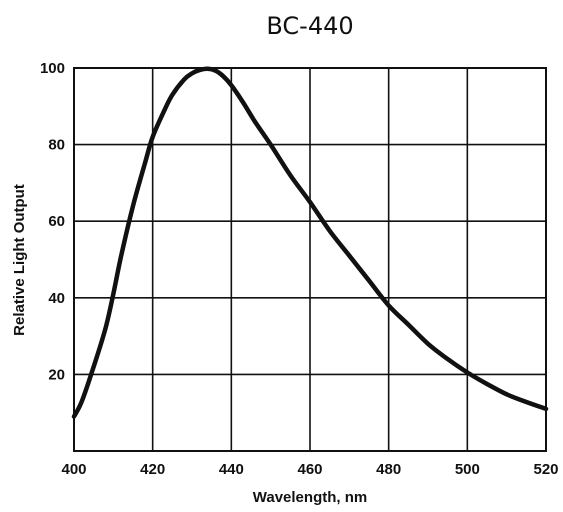 The image size is (563, 512). What do you see at coordinates (231, 469) in the screenshot?
I see `x-tick-label: 440` at bounding box center [231, 469].